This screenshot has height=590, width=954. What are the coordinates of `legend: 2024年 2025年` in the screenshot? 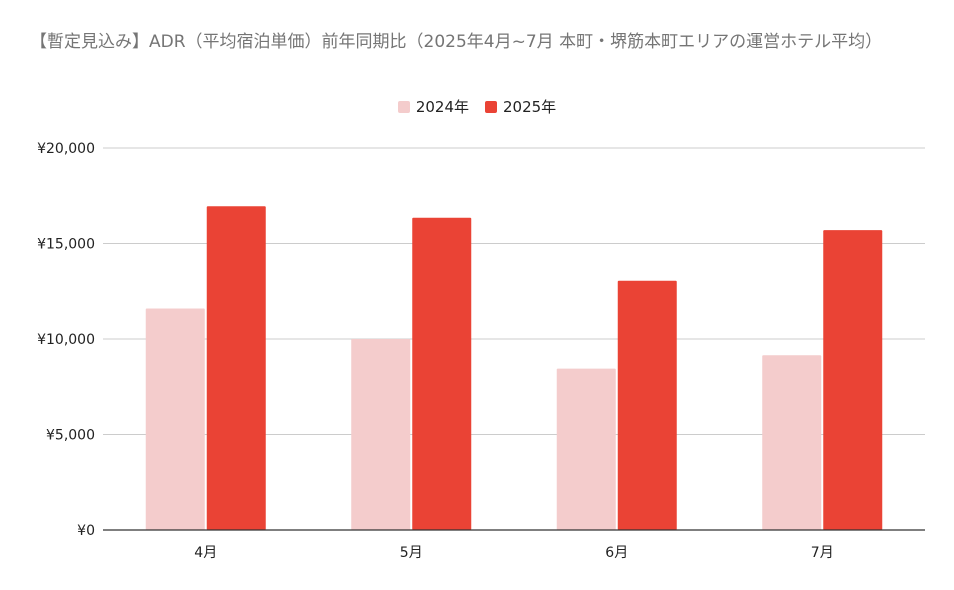 It's located at (477, 106).